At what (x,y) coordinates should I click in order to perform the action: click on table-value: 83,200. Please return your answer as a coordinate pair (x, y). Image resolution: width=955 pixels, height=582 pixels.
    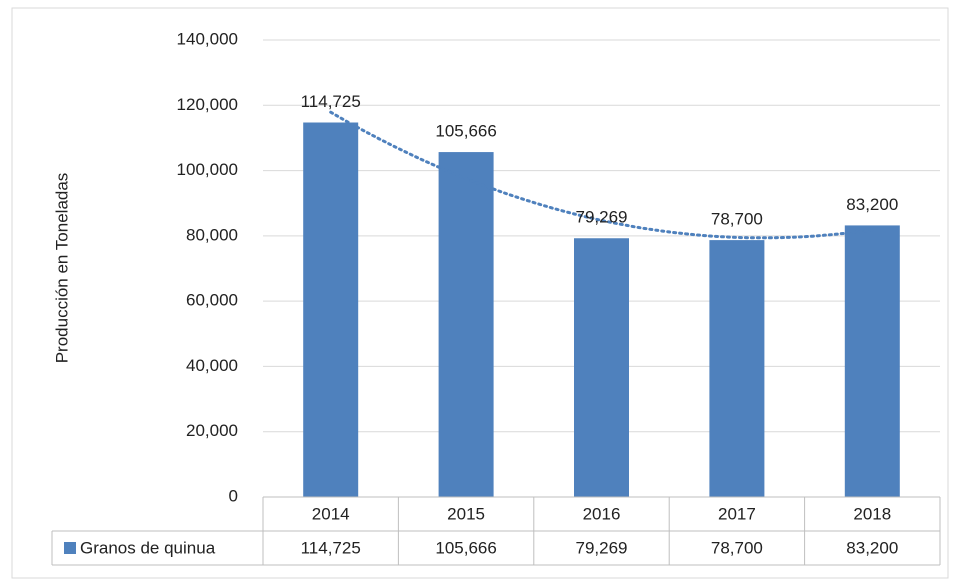
    Looking at the image, I should click on (872, 547).